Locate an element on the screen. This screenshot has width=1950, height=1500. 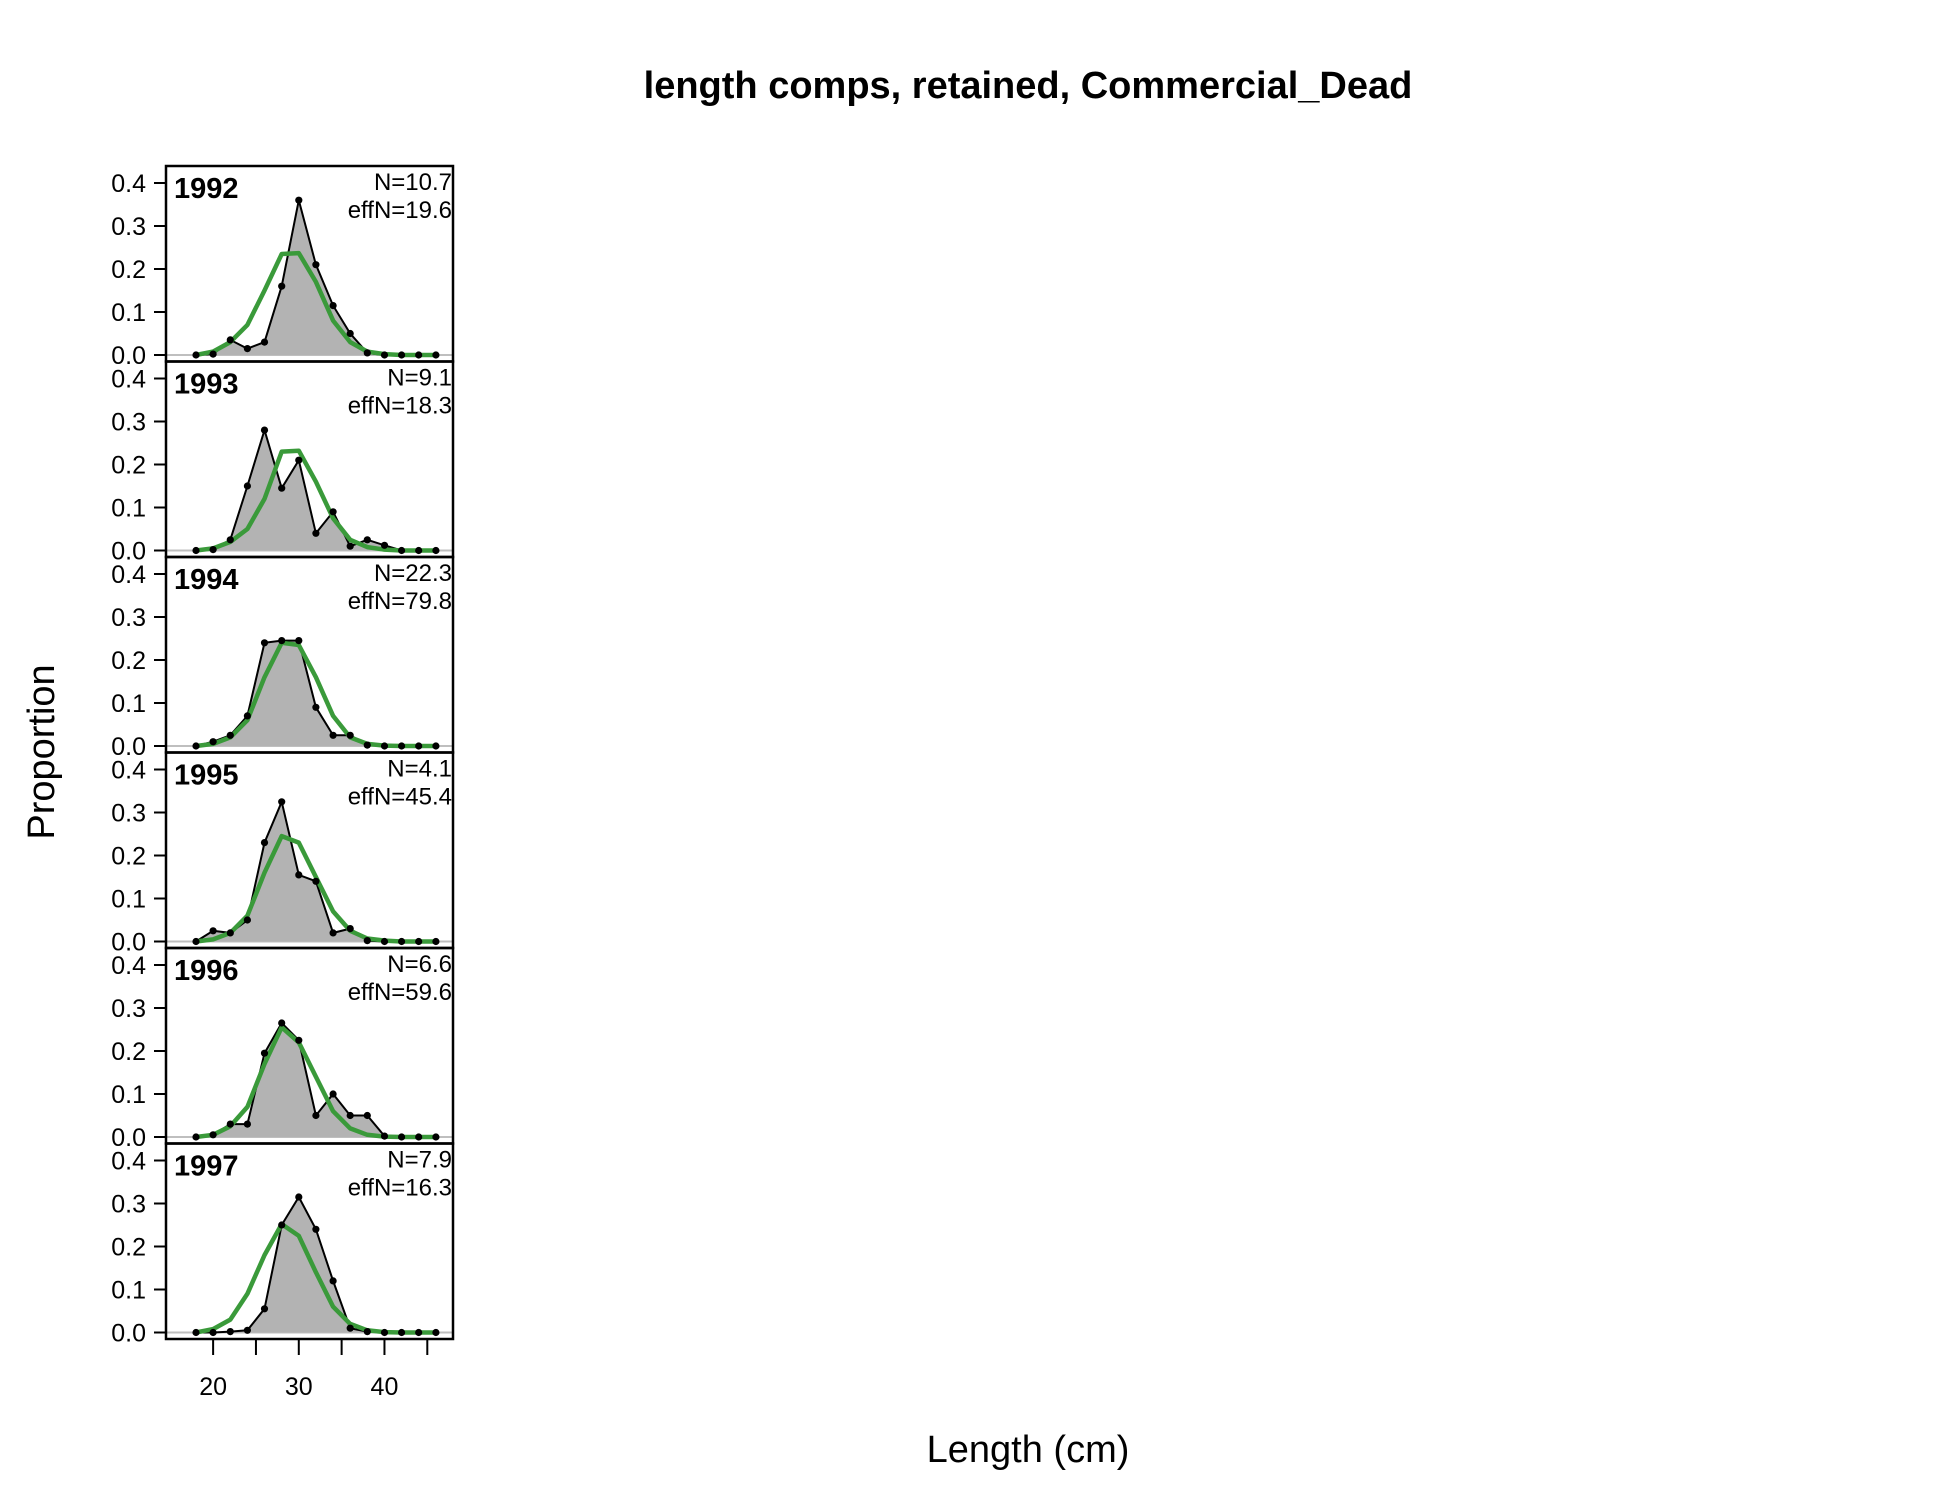
chart-title: length comps, retained, Commercial_Dead is located at coordinates (1028, 86).